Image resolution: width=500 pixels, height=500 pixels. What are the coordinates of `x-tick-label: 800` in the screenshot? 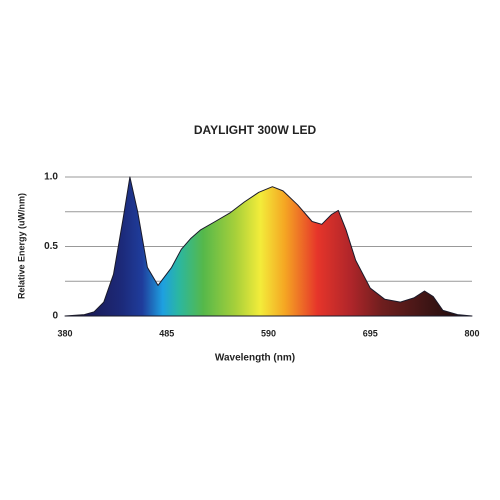 It's located at (471, 333).